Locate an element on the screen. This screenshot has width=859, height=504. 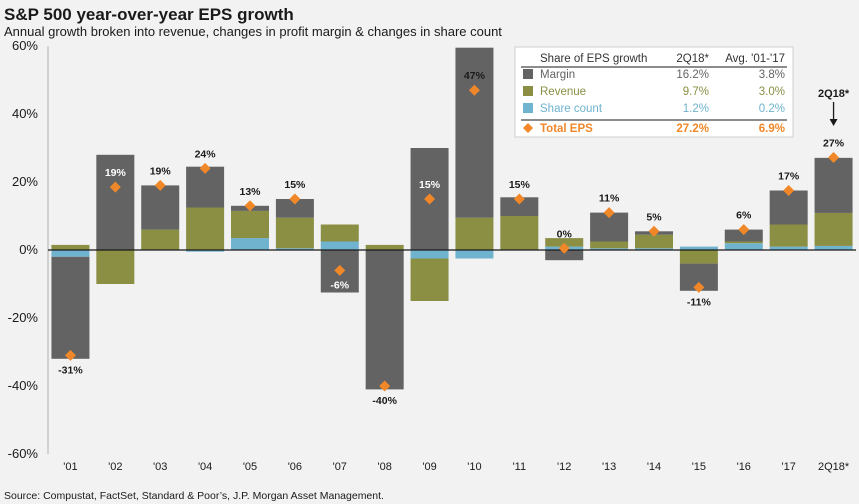
x-tick-label: '08 is located at coordinates (384, 467).